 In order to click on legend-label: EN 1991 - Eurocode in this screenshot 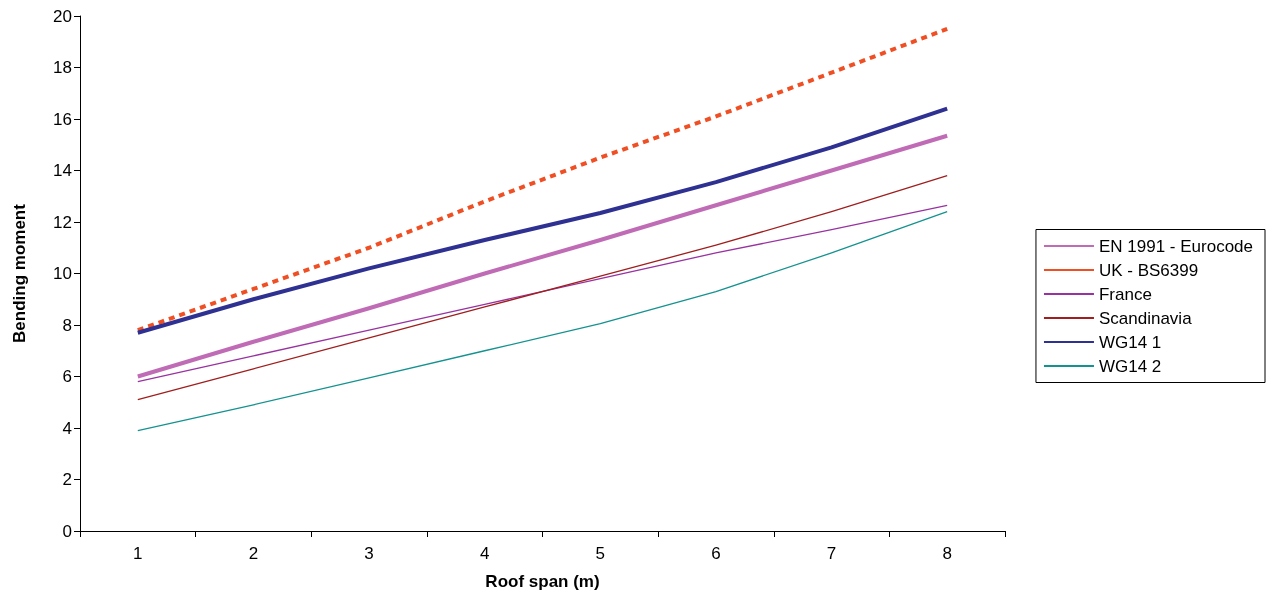, I will do `click(1176, 246)`.